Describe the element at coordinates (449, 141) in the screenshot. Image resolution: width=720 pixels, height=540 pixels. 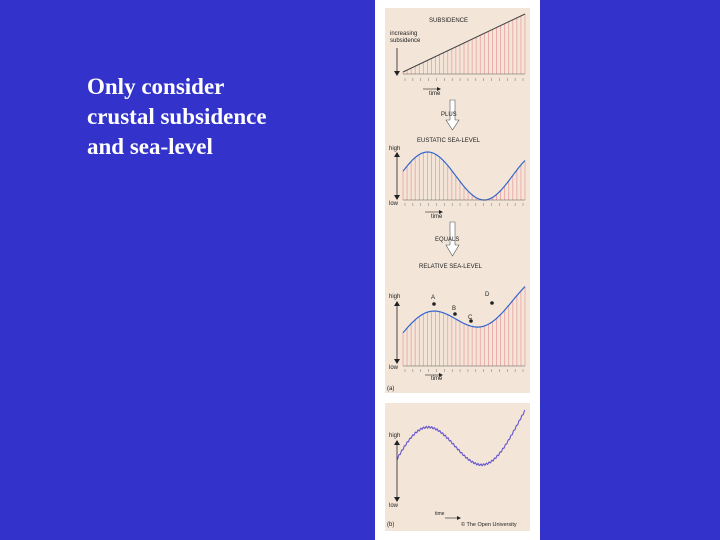
I see `eustatic-title: EUSTATIC SEA-LEVEL` at that location.